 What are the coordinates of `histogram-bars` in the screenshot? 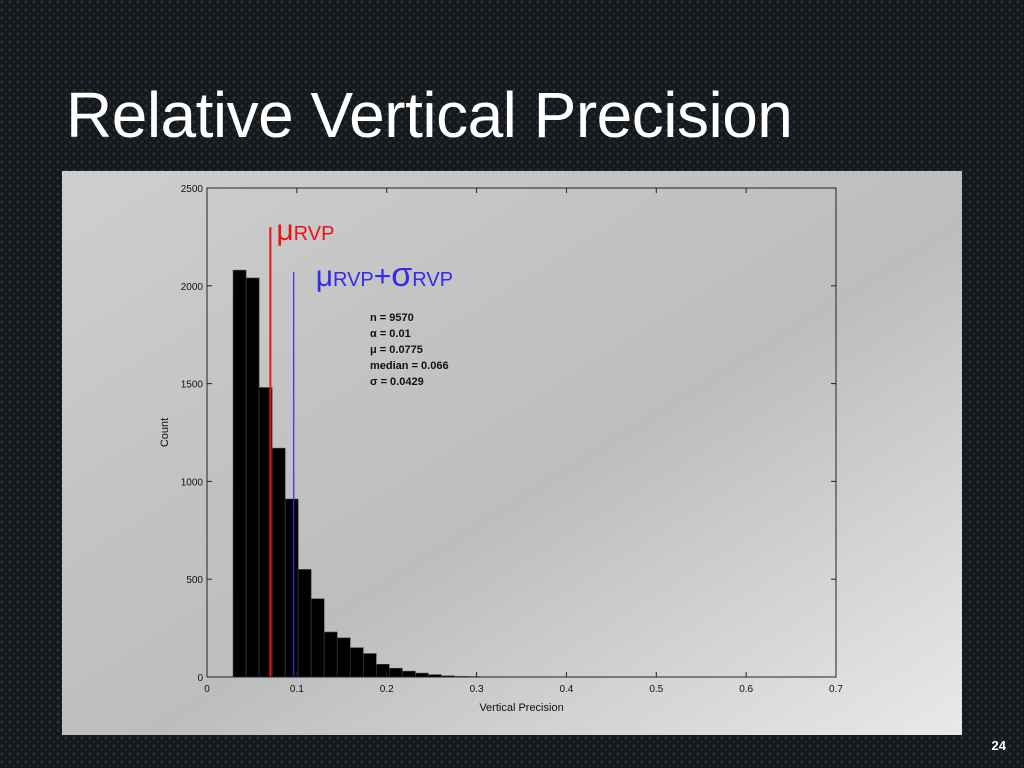 It's located at (356, 473).